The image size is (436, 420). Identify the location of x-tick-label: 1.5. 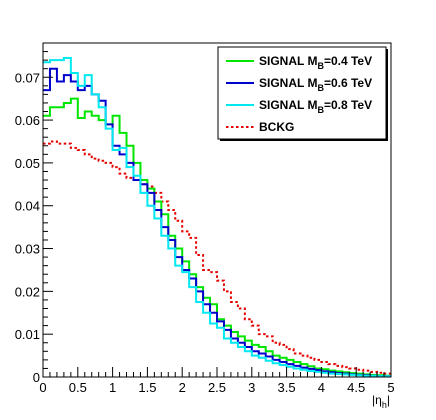
(147, 387).